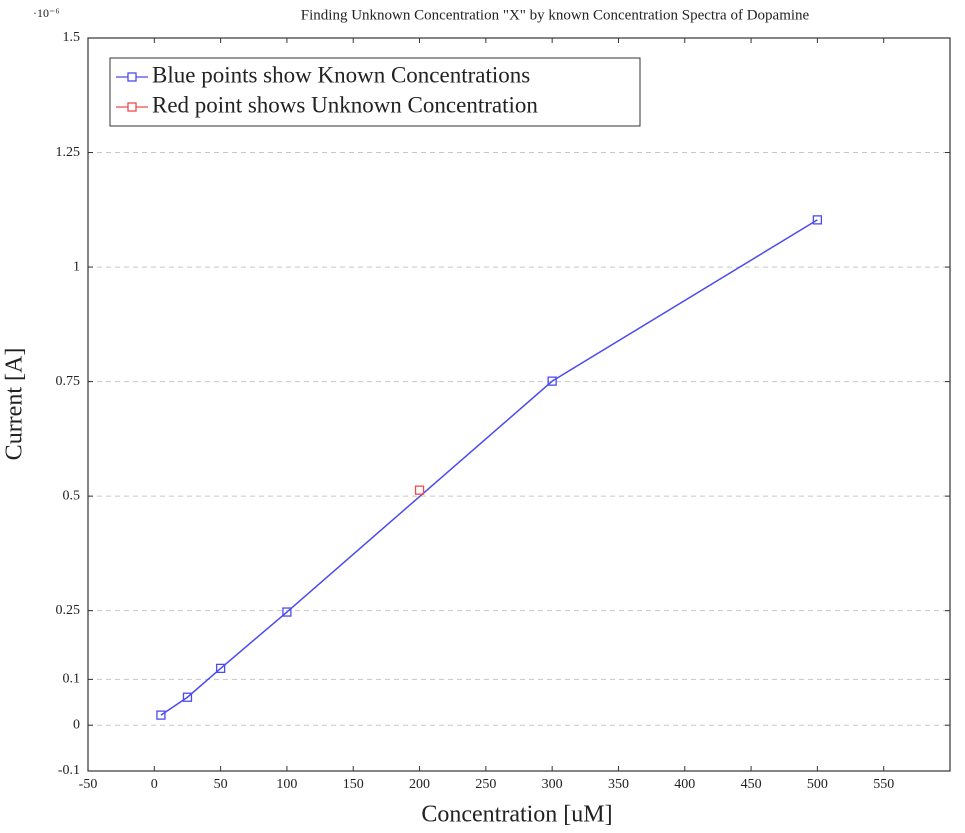  Describe the element at coordinates (154, 784) in the screenshot. I see `x-tick-label: 0` at that location.